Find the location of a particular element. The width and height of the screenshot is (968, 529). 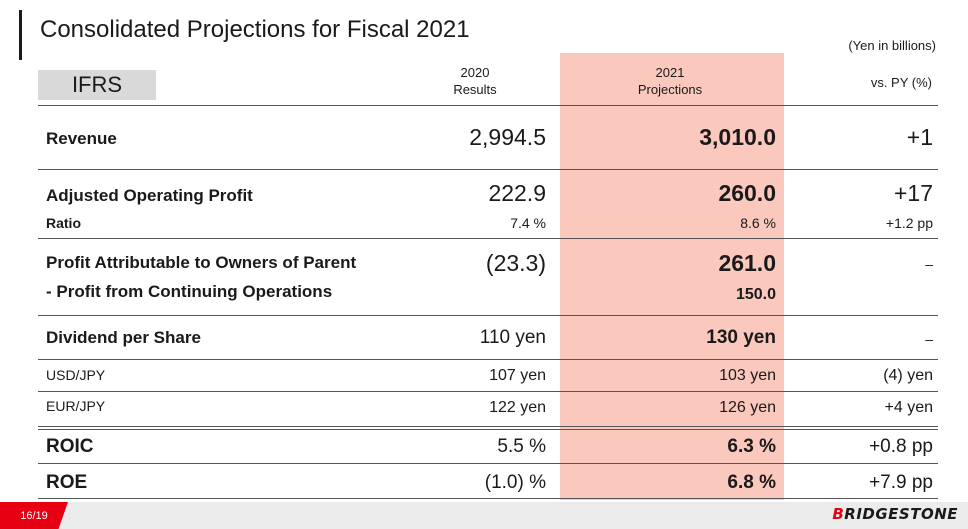

adj-op-profit-projection: 260.0 is located at coordinates (747, 193).